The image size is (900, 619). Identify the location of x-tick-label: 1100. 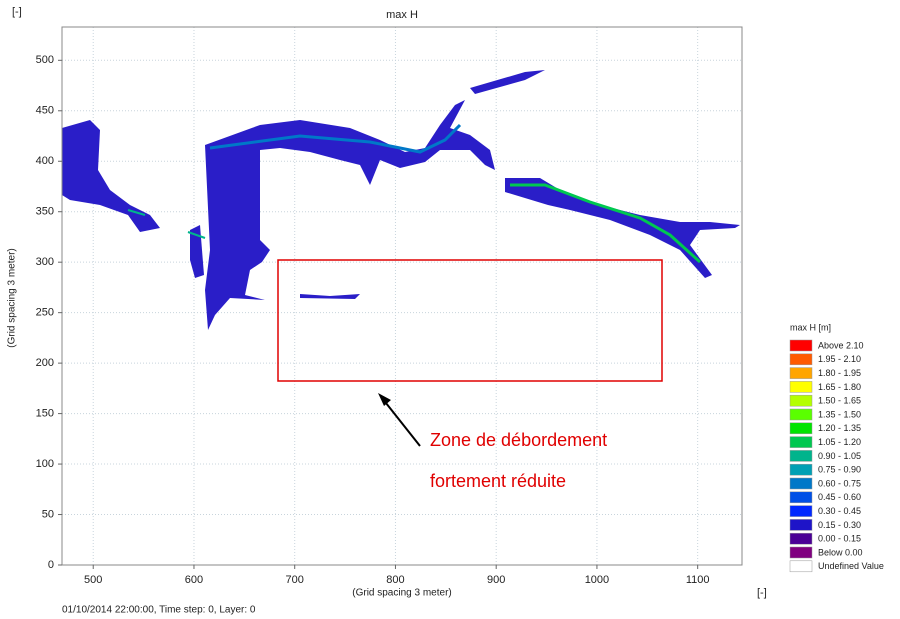
(698, 580).